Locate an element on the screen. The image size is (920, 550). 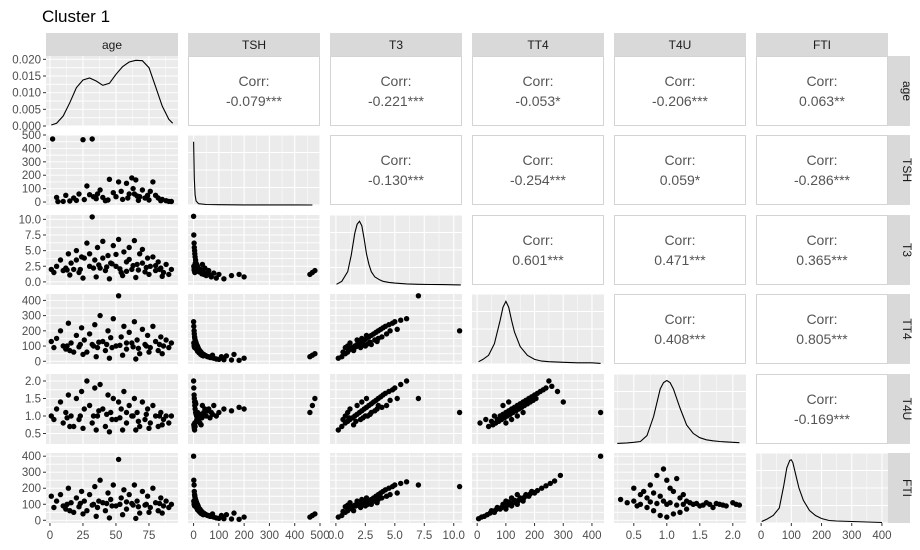
y-tick-label: 500 is located at coordinates (31, 136).